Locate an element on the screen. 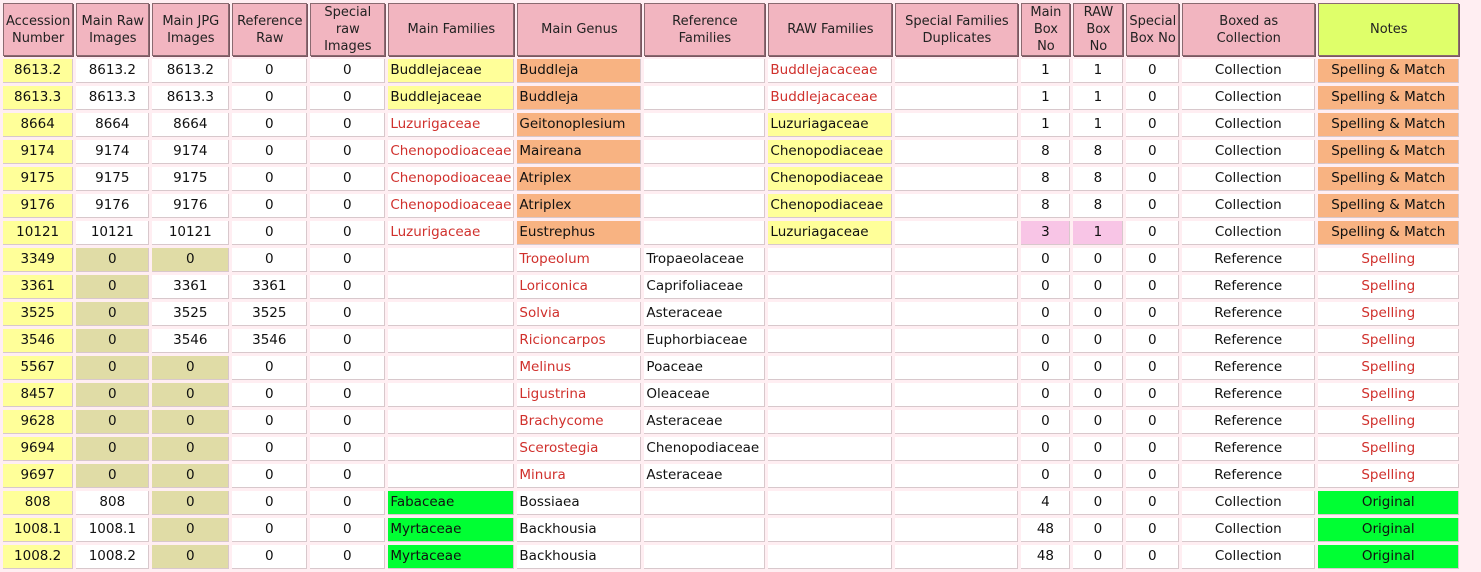 This screenshot has height=572, width=1481. header-boxed-as-collection: Boxed as Collection is located at coordinates (1249, 29).